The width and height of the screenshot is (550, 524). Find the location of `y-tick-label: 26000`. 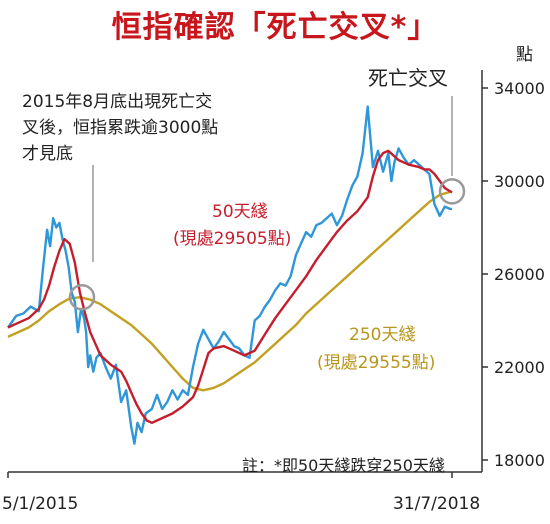

y-tick-label: 26000 is located at coordinates (519, 274).